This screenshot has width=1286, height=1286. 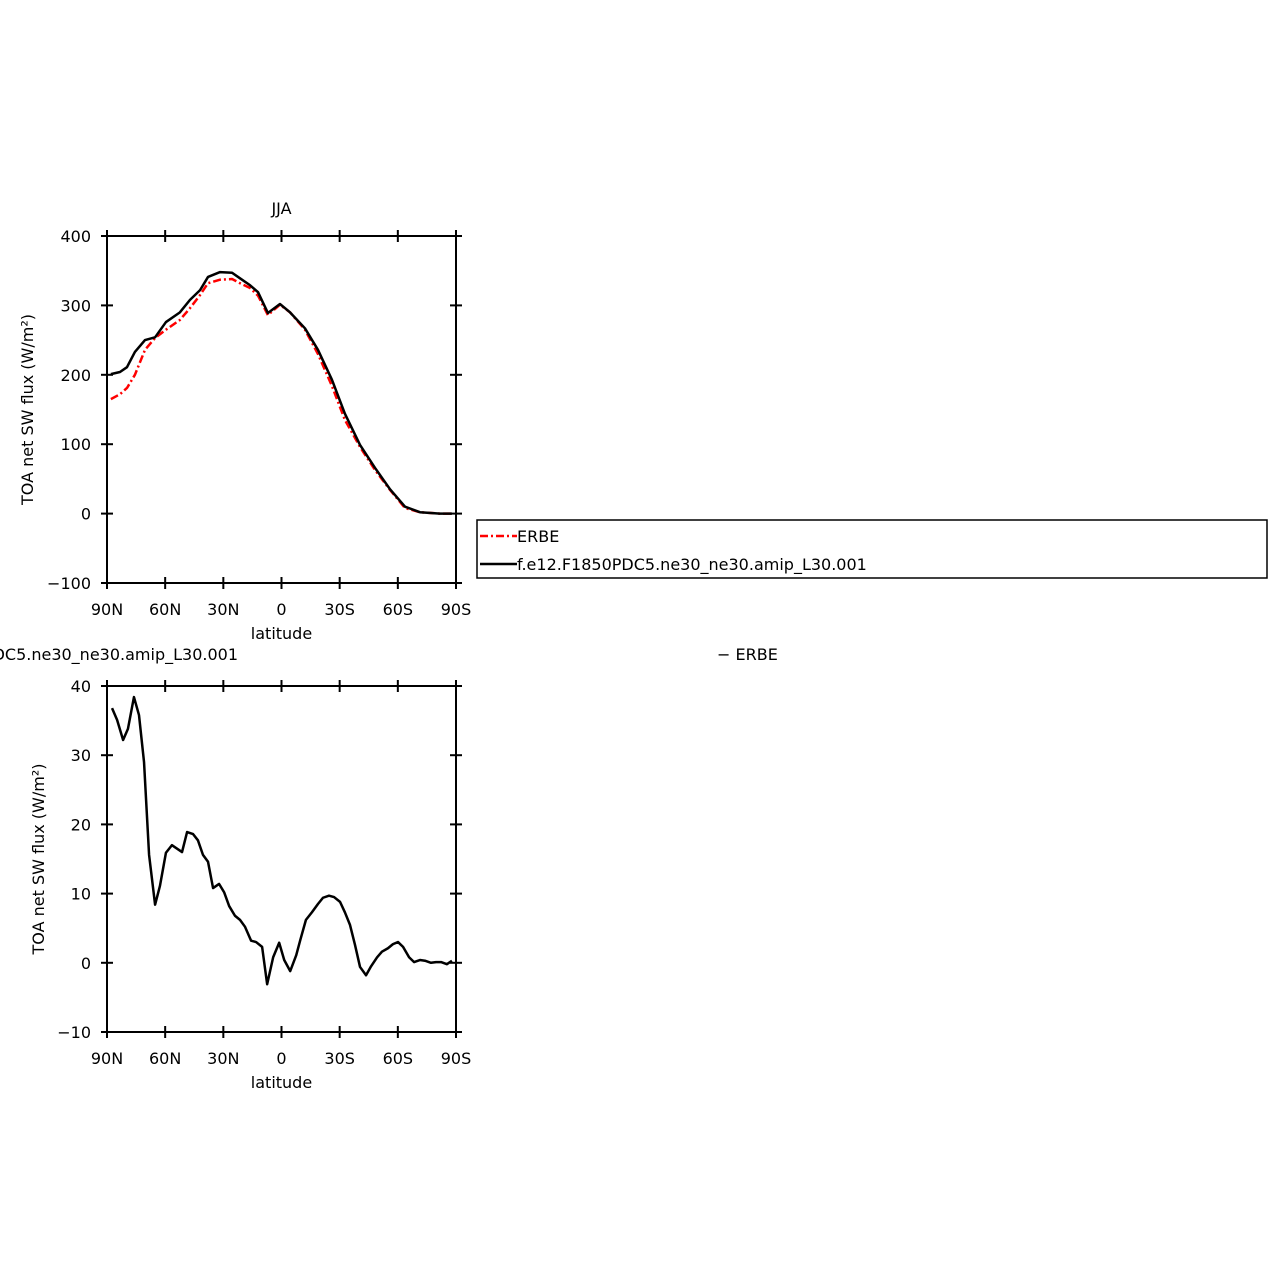 I want to click on legend-box, so click(x=872, y=549).